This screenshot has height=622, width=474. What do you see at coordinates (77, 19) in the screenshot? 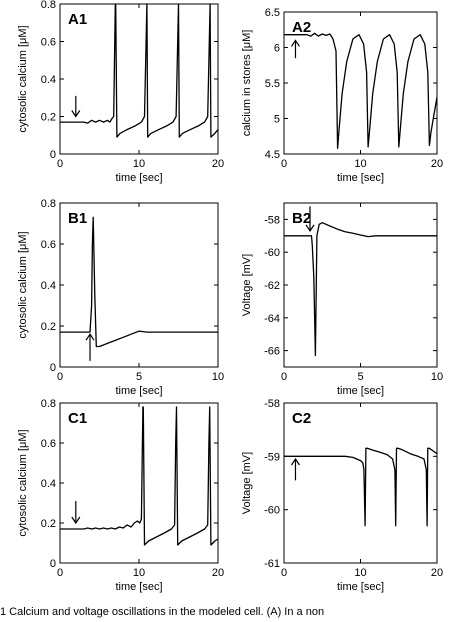
I see `panel-label: A1` at bounding box center [77, 19].